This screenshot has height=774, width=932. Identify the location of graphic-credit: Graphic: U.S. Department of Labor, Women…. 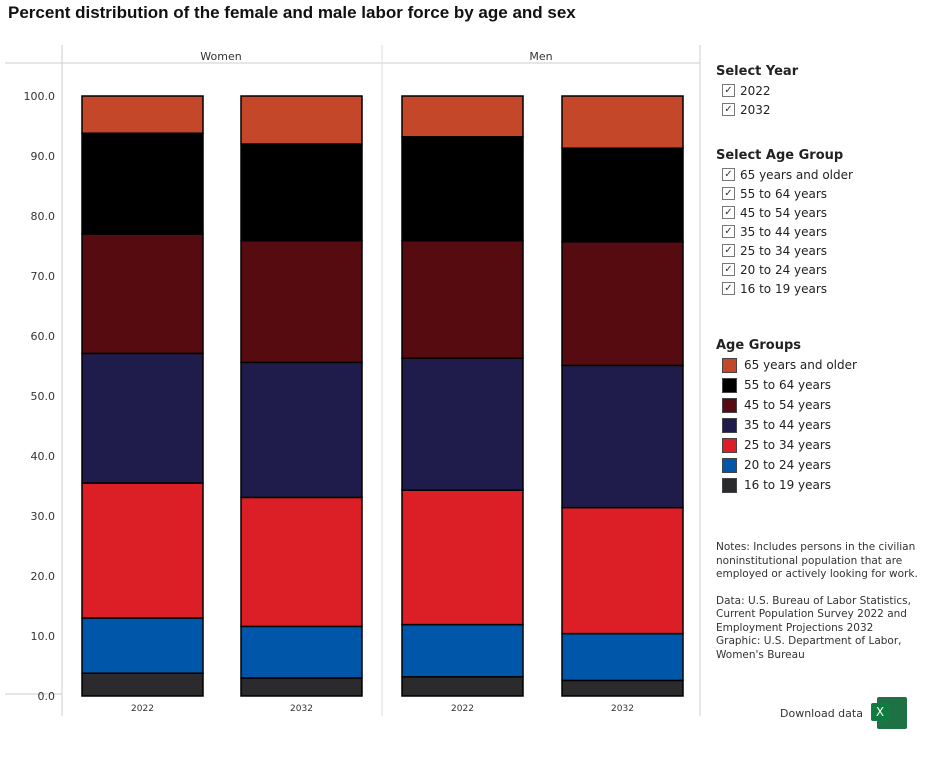
(809, 648).